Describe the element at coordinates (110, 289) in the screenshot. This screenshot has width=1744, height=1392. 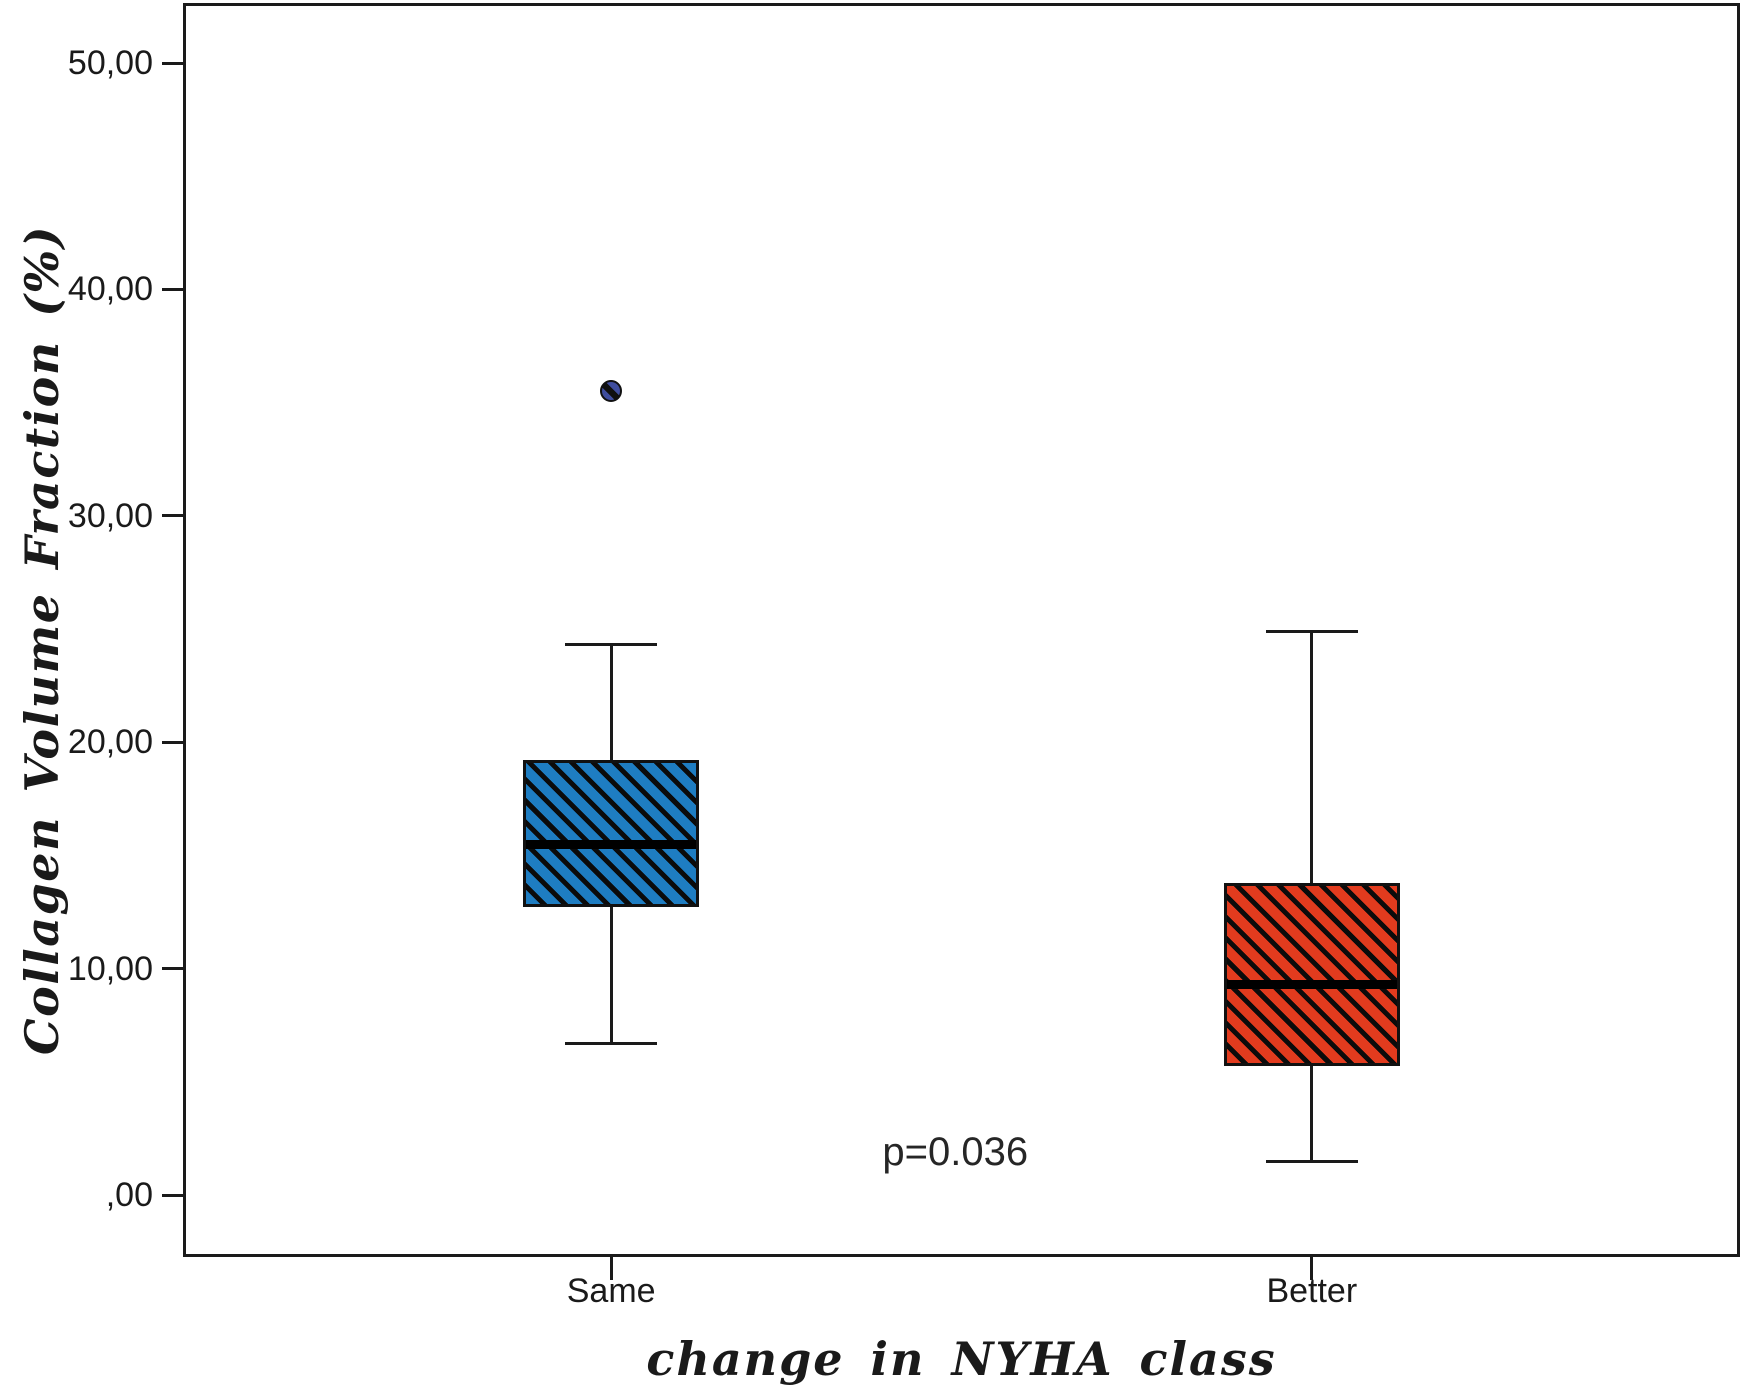
I see `y-tick-label: 40,00` at that location.